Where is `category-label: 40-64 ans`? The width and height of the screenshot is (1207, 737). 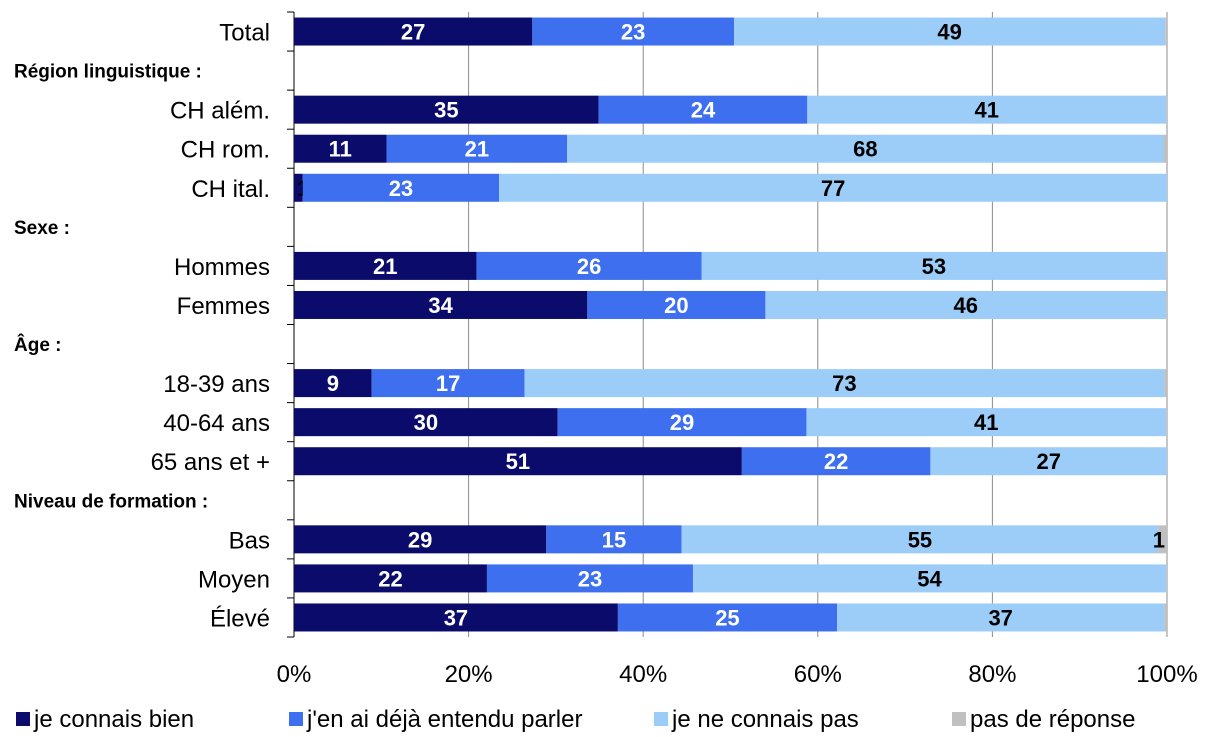 category-label: 40-64 ans is located at coordinates (216, 423).